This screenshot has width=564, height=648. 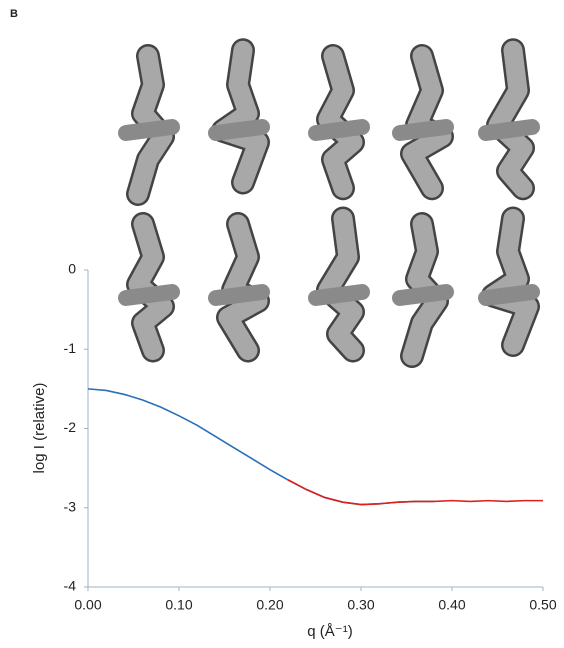 What do you see at coordinates (542, 605) in the screenshot?
I see `x-tick-label: 0.50` at bounding box center [542, 605].